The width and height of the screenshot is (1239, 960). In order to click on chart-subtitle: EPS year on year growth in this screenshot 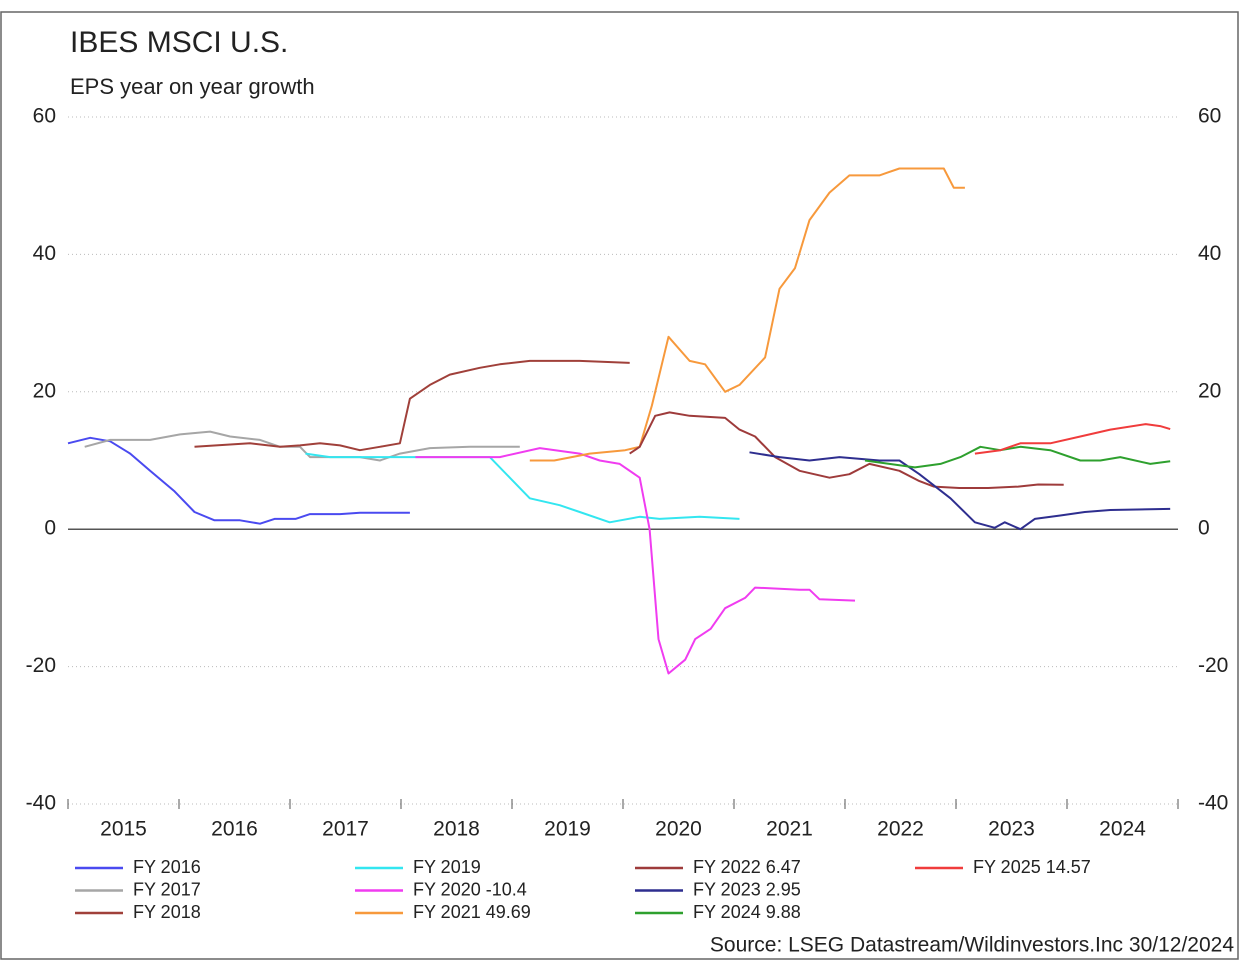, I will do `click(192, 86)`.